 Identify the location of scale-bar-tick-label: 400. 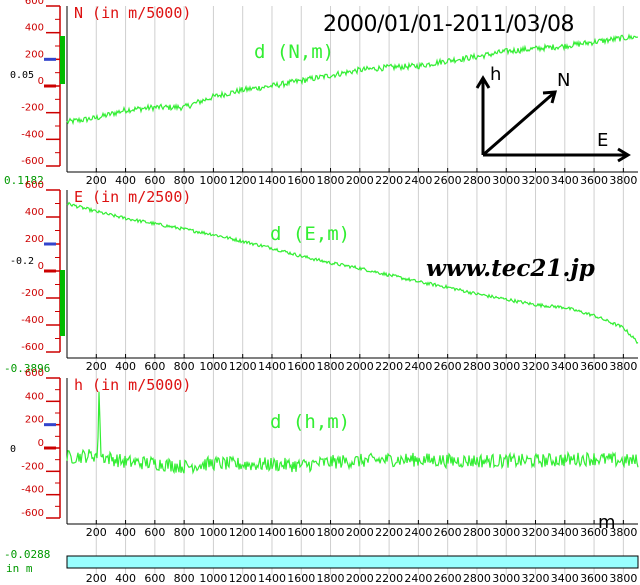
(125, 578).